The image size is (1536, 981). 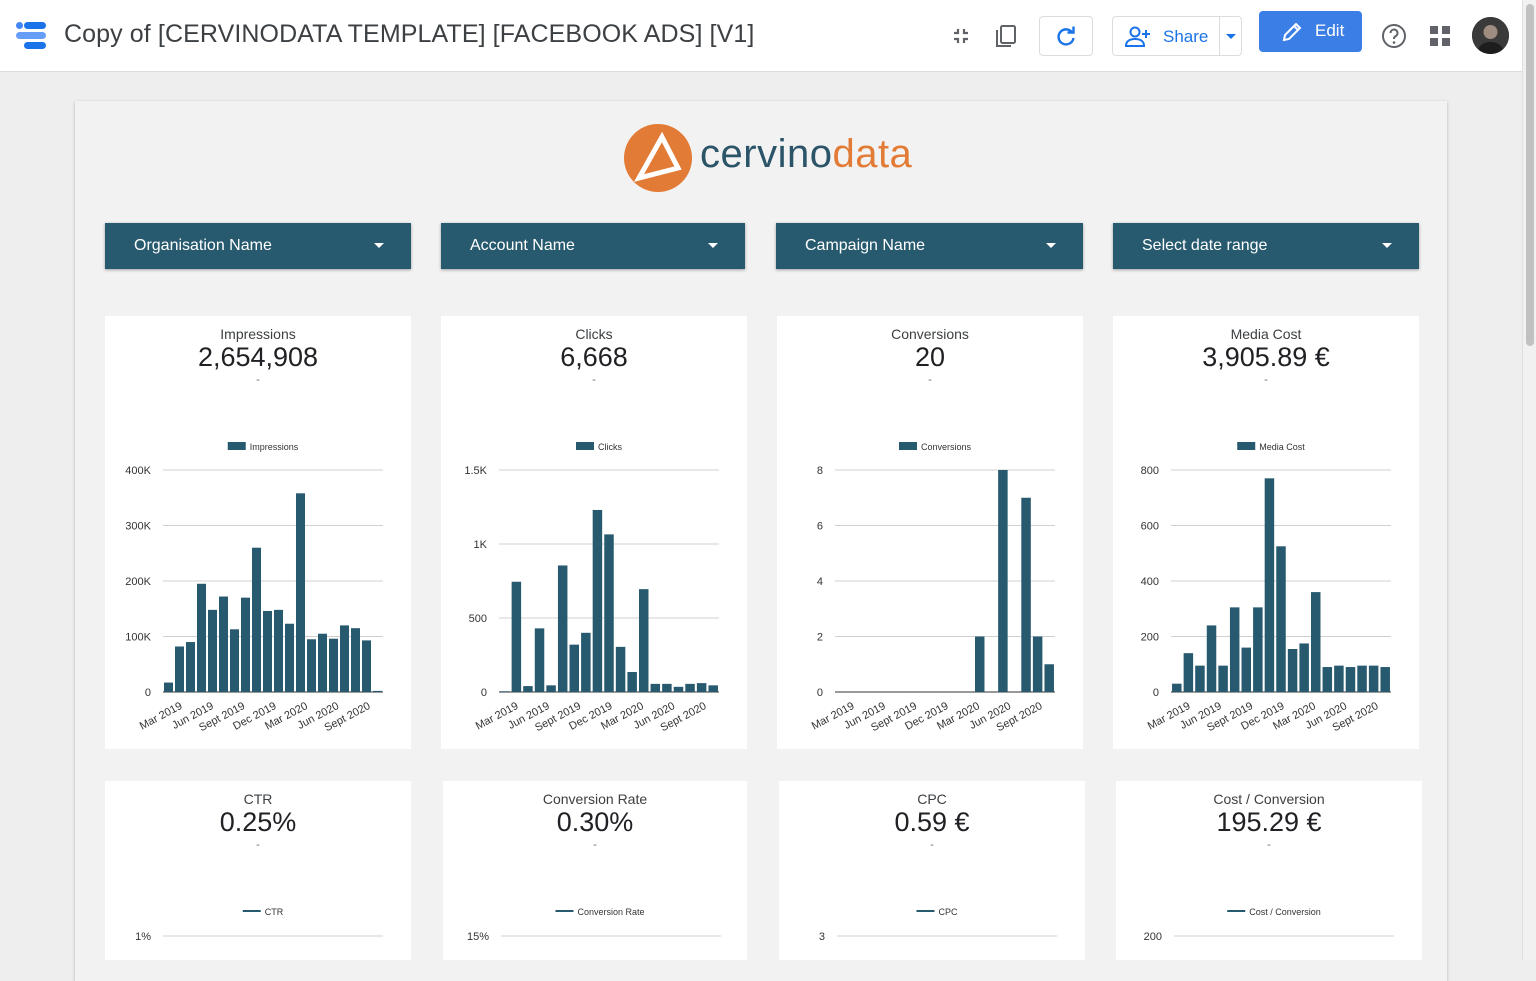 What do you see at coordinates (522, 245) in the screenshot?
I see `filter-label: Account Name` at bounding box center [522, 245].